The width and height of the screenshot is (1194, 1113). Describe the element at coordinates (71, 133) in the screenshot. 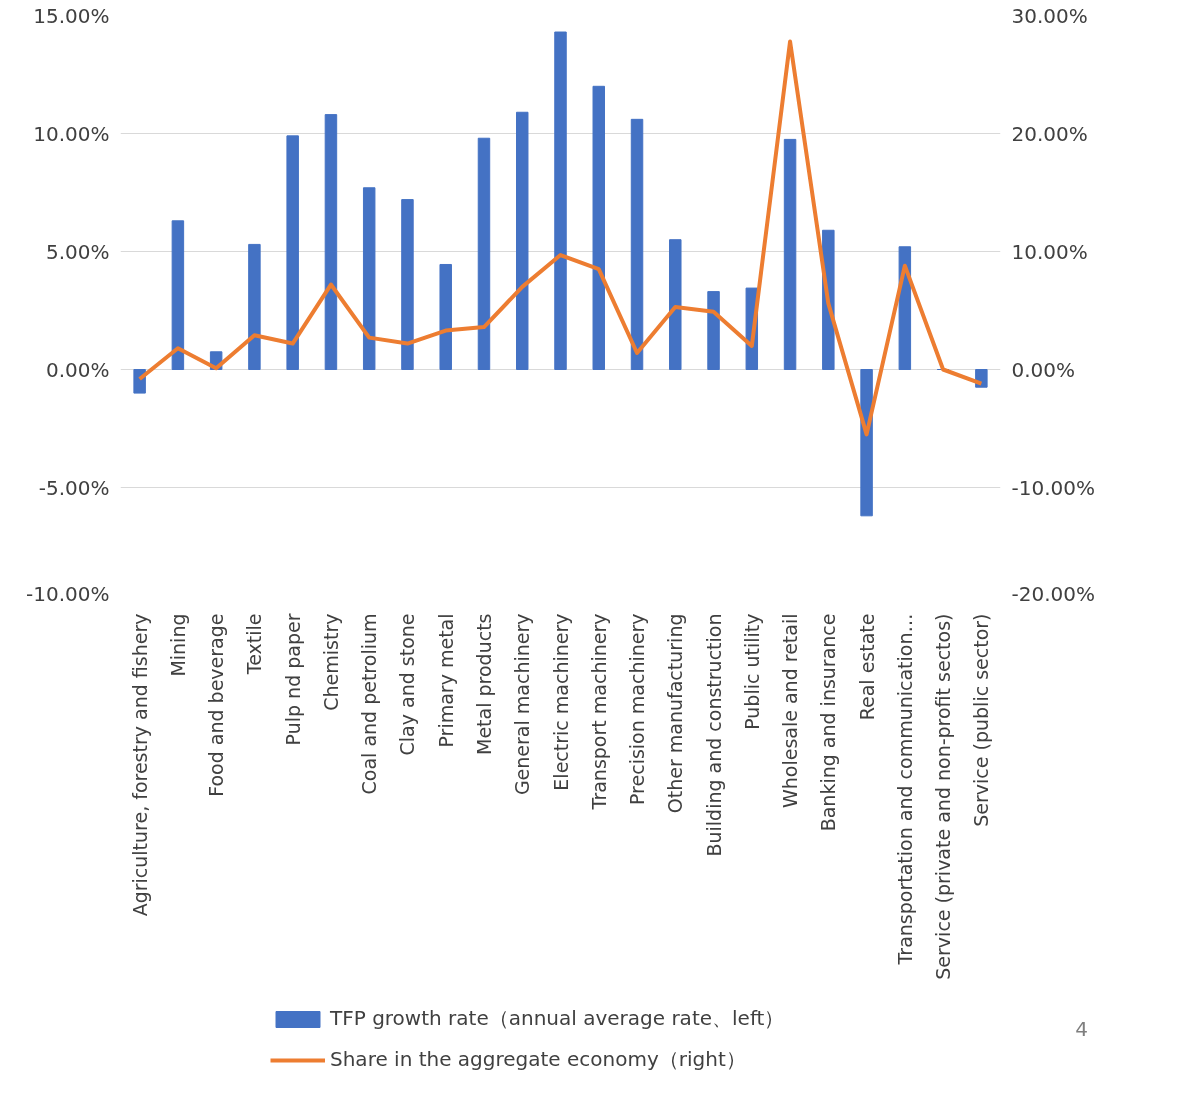

I see `y-tick-label: 10.00%` at that location.